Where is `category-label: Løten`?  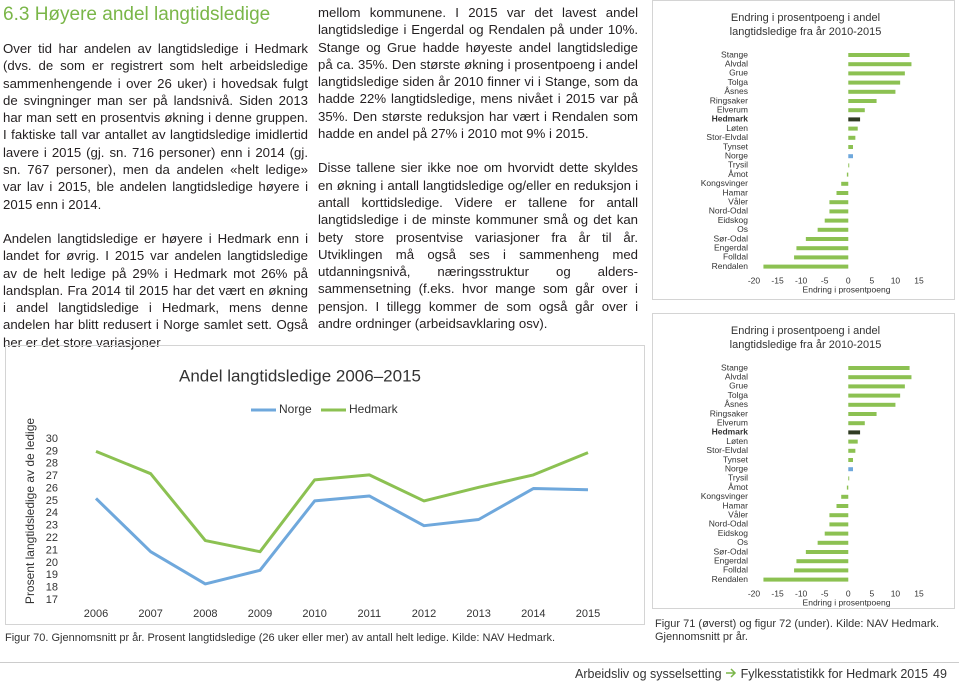
category-label: Løten is located at coordinates (737, 441).